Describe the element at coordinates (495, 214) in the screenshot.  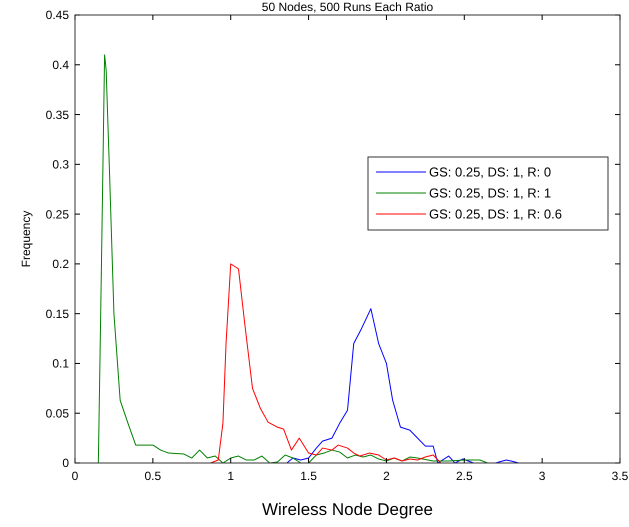
I see `legend-label: GS: 0.25, DS: 1, R: 0.6` at that location.